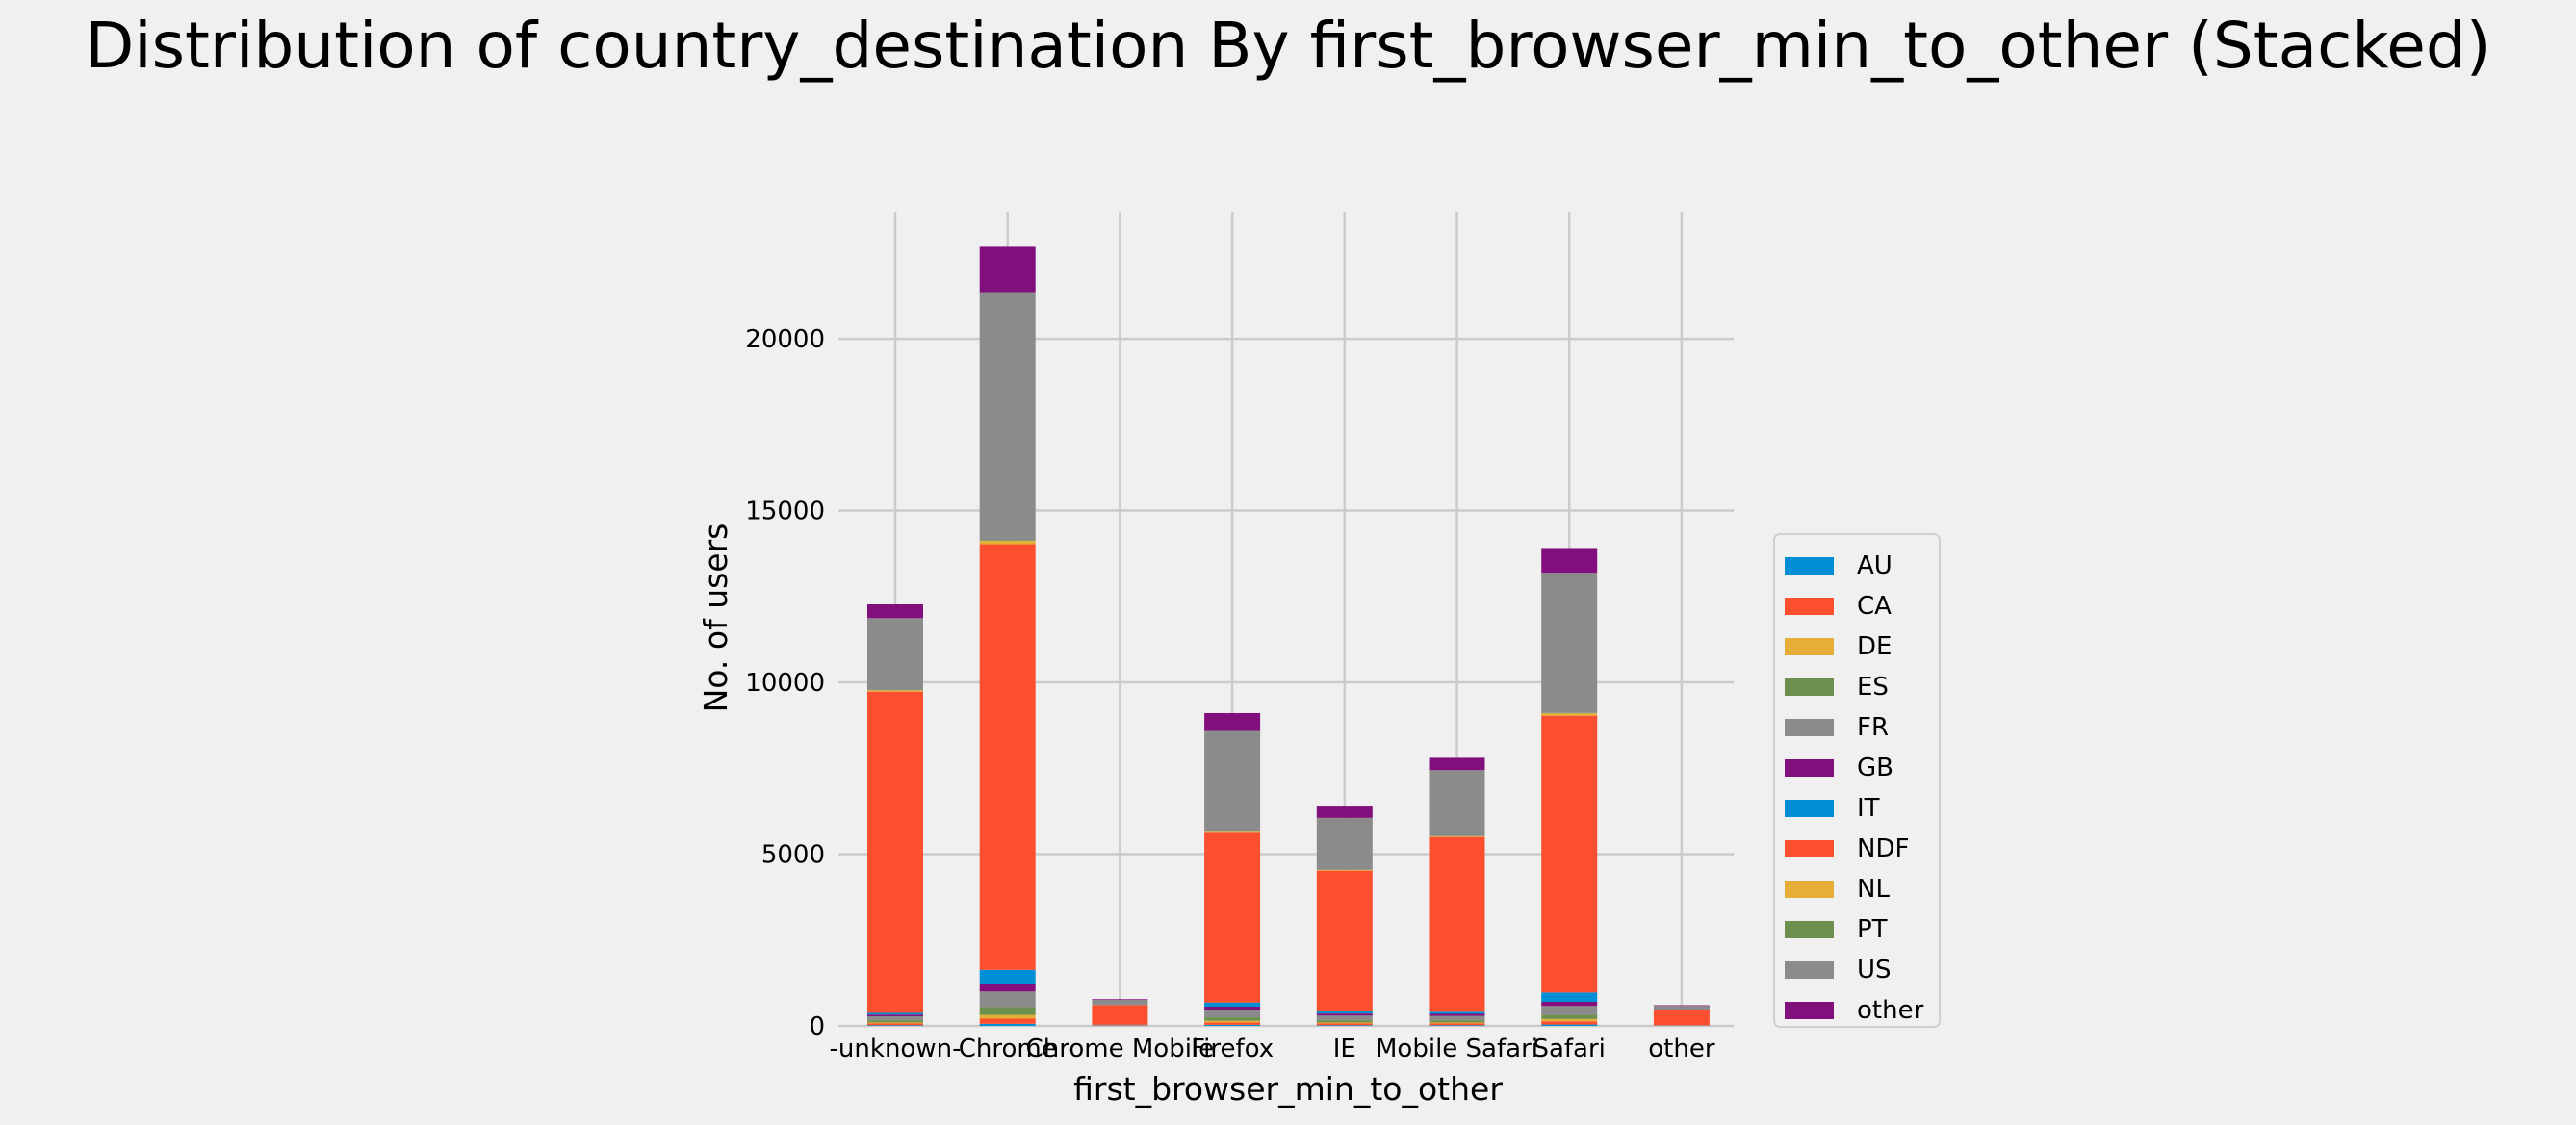  What do you see at coordinates (1873, 727) in the screenshot?
I see `legend-label: FR` at bounding box center [1873, 727].